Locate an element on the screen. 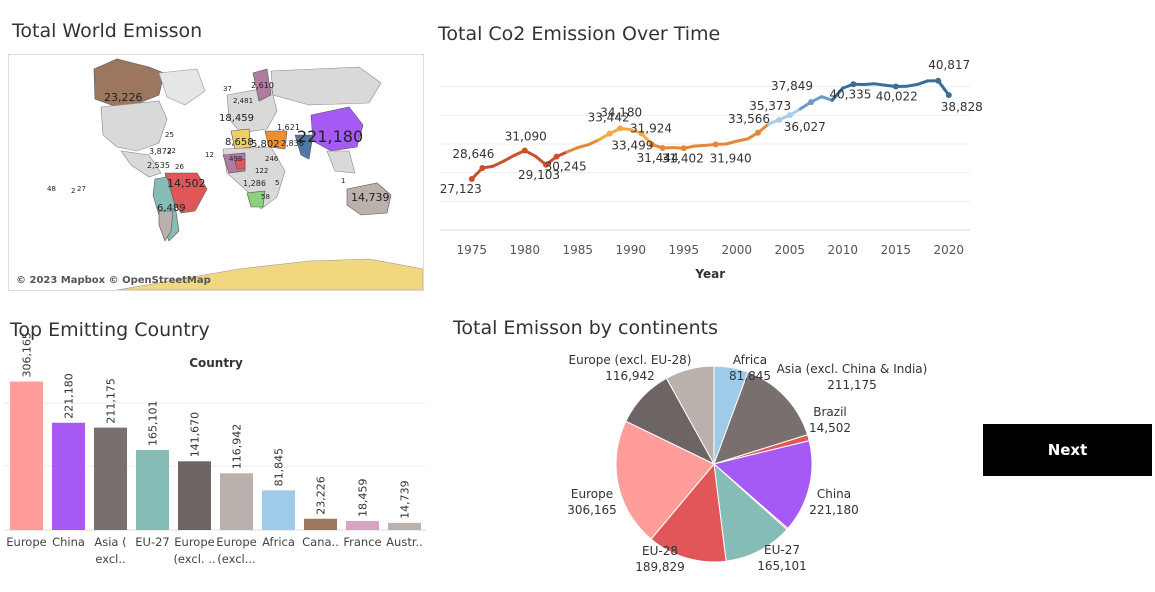 This screenshot has height=592, width=1155. map-label: 122 is located at coordinates (262, 171).